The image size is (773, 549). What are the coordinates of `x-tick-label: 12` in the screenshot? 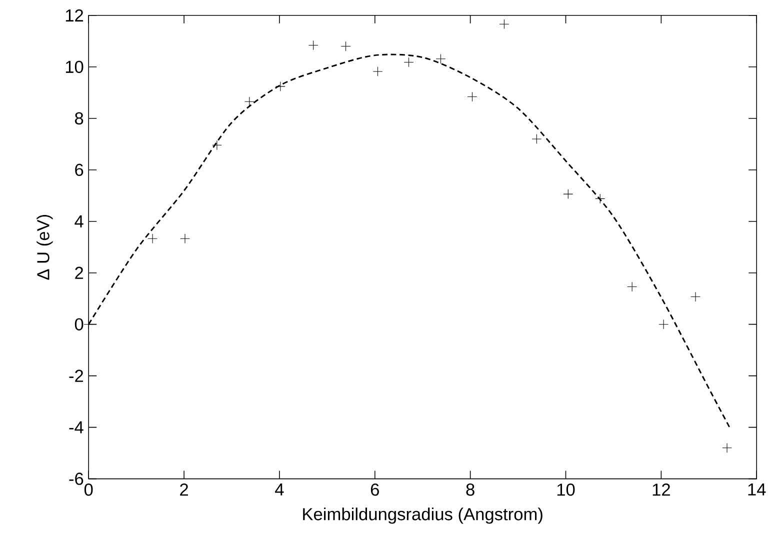 It's located at (661, 490).